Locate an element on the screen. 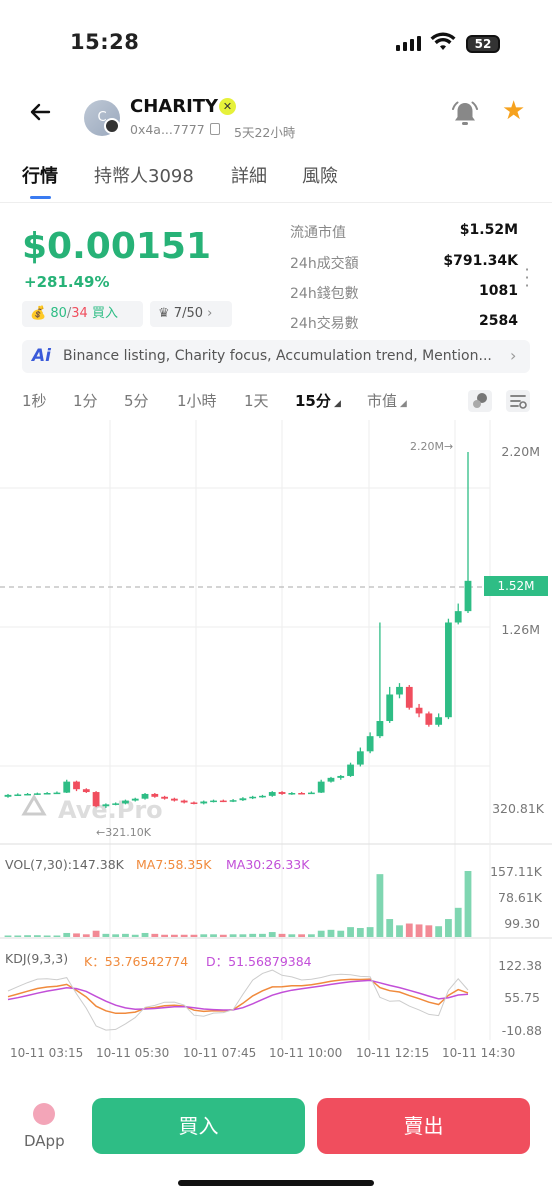 This screenshot has height=1200, width=552. time-label: 10-11 12:15 is located at coordinates (393, 1053).